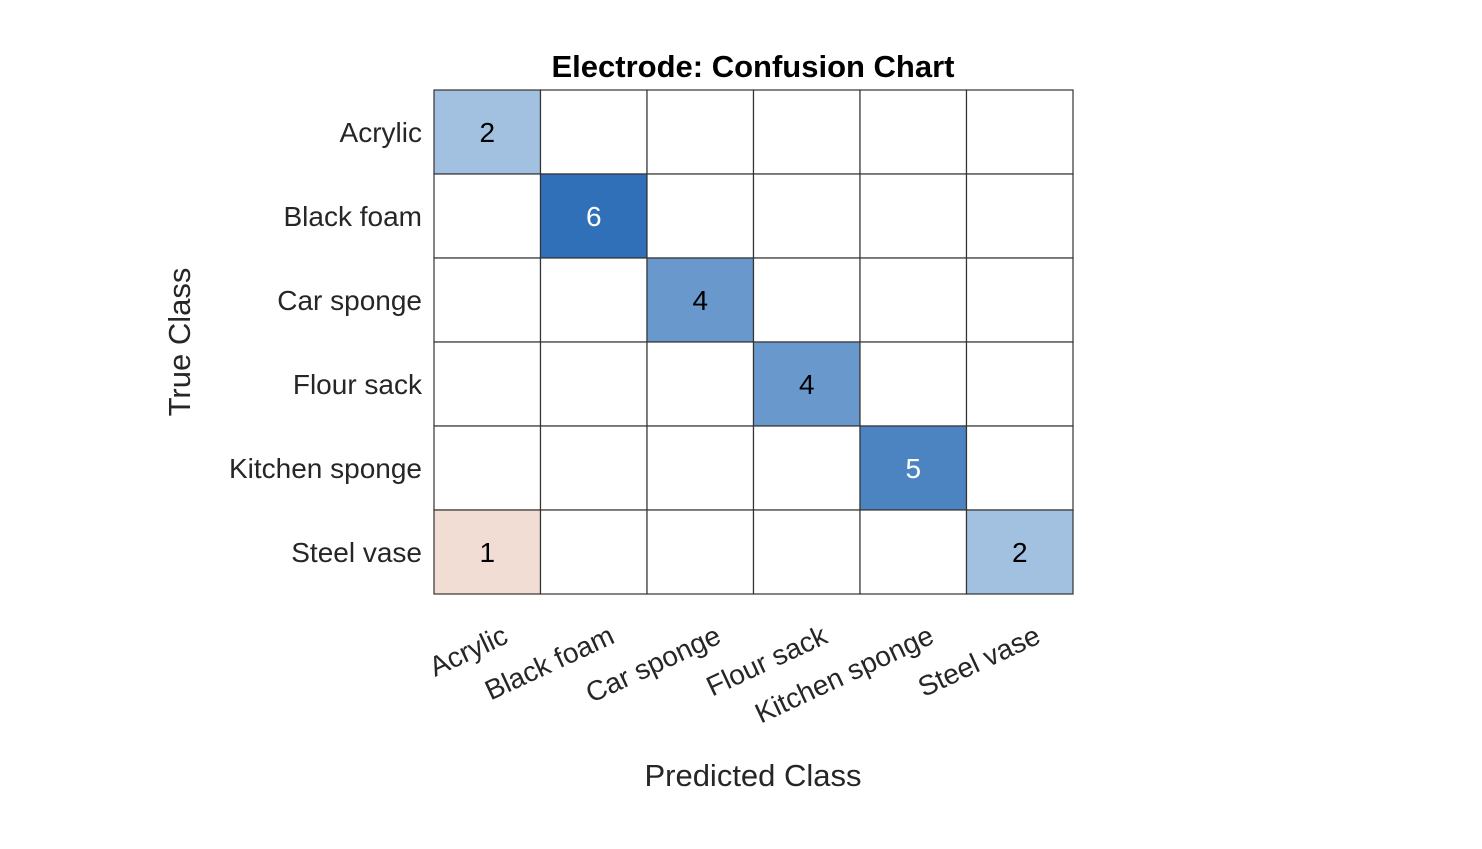  Describe the element at coordinates (358, 384) in the screenshot. I see `y-tick-label-flour-sack: Flour sack` at that location.